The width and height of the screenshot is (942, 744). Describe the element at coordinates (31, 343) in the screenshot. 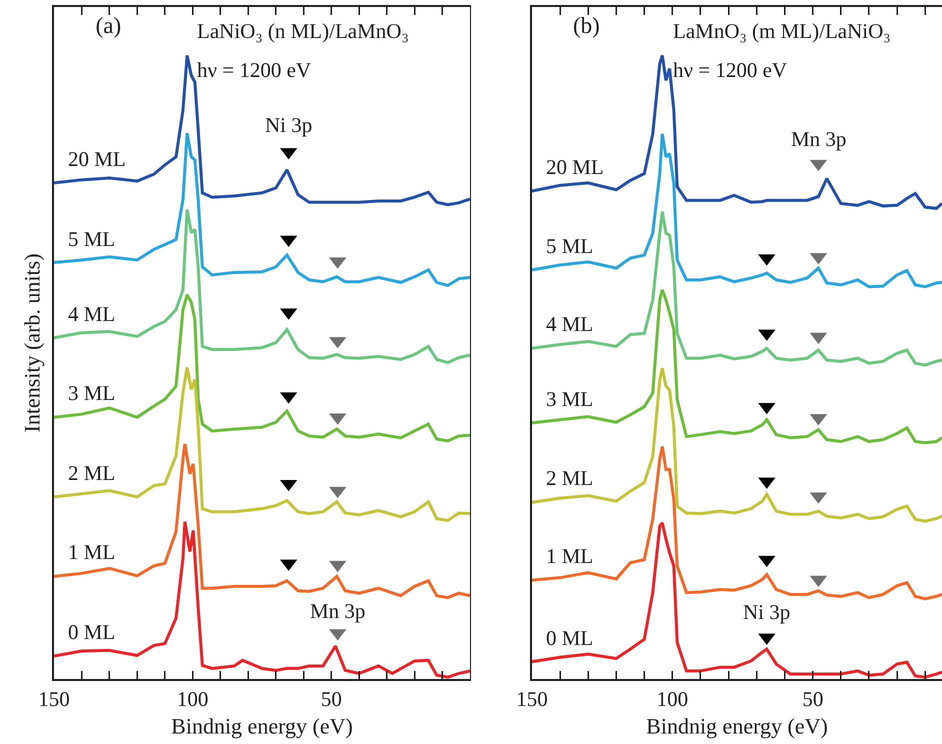

I see `y-axis-title: Intensity (arb. units)` at that location.